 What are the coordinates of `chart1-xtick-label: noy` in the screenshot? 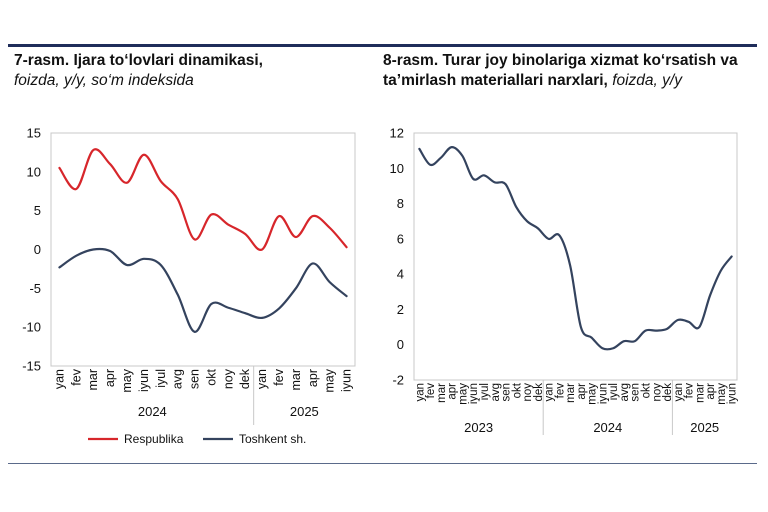 It's located at (228, 378).